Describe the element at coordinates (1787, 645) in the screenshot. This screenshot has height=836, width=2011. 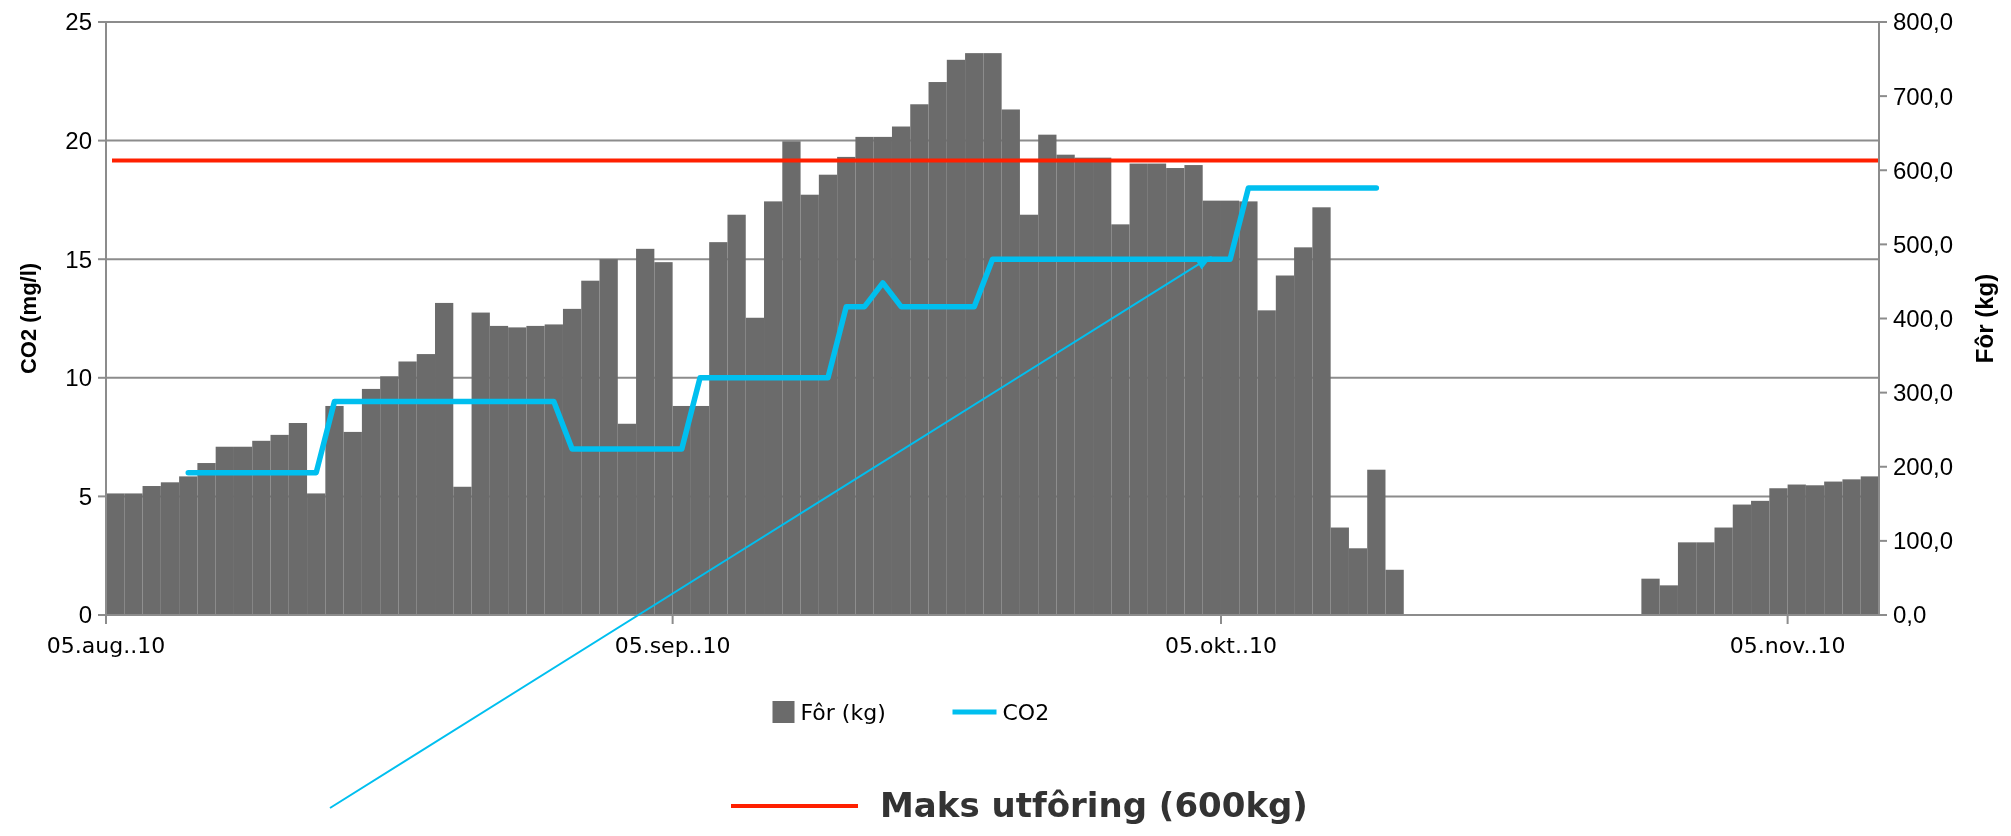
I see `x-tick-label: 05.nov..10` at that location.